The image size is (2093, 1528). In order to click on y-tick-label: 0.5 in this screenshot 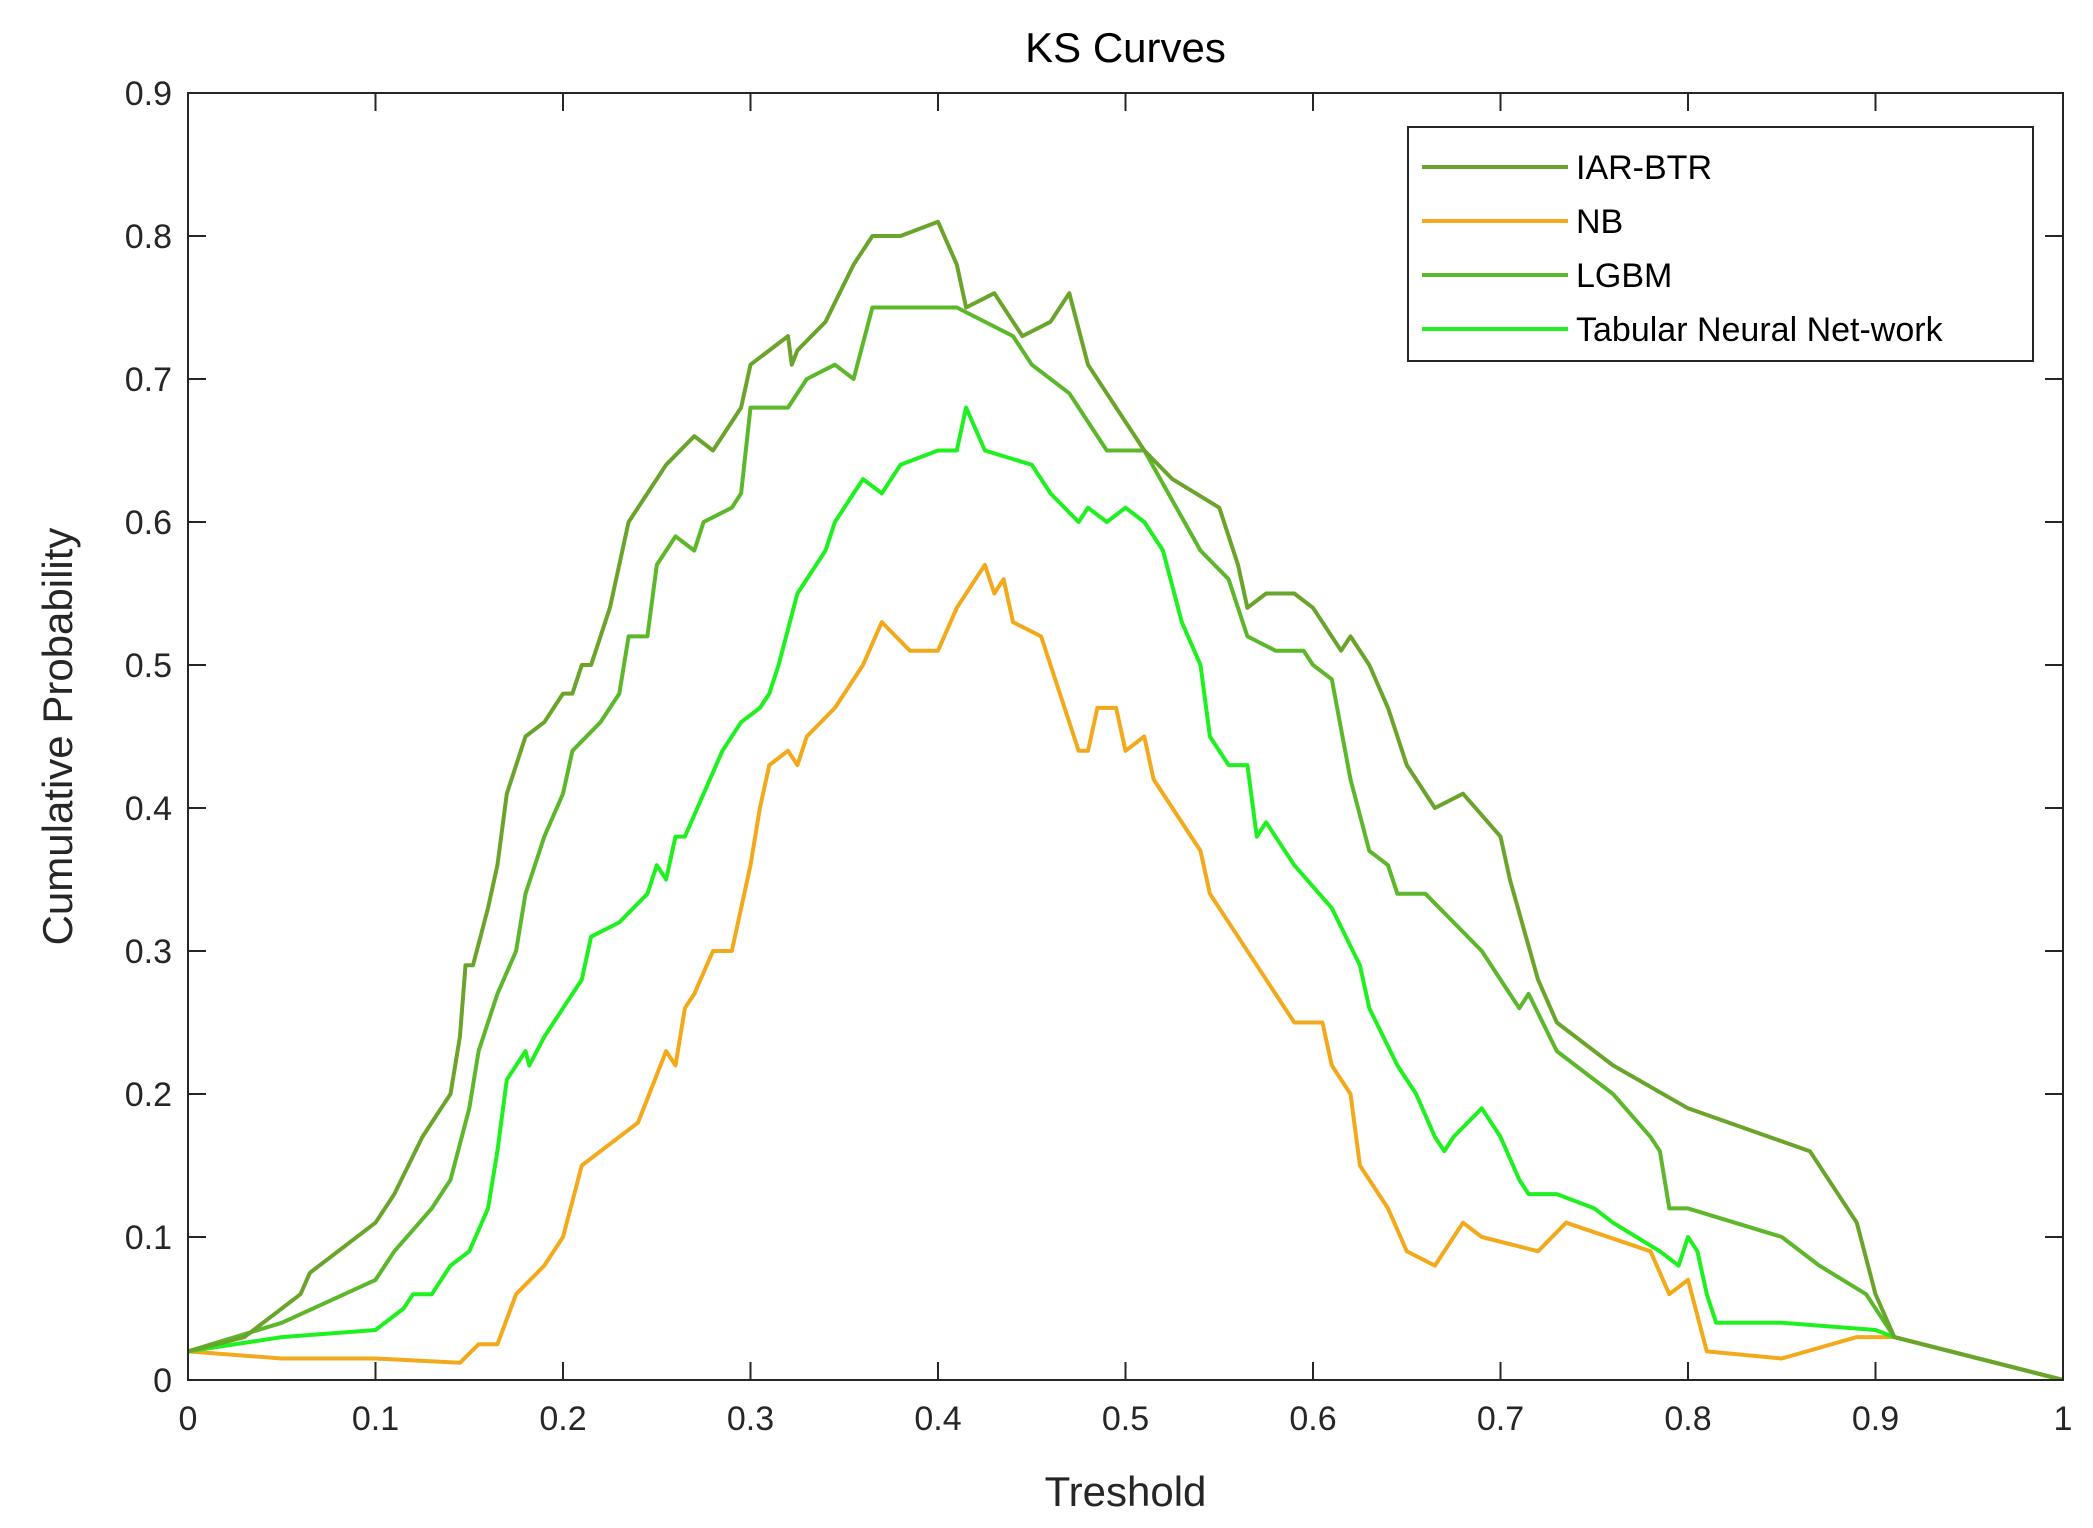, I will do `click(148, 666)`.